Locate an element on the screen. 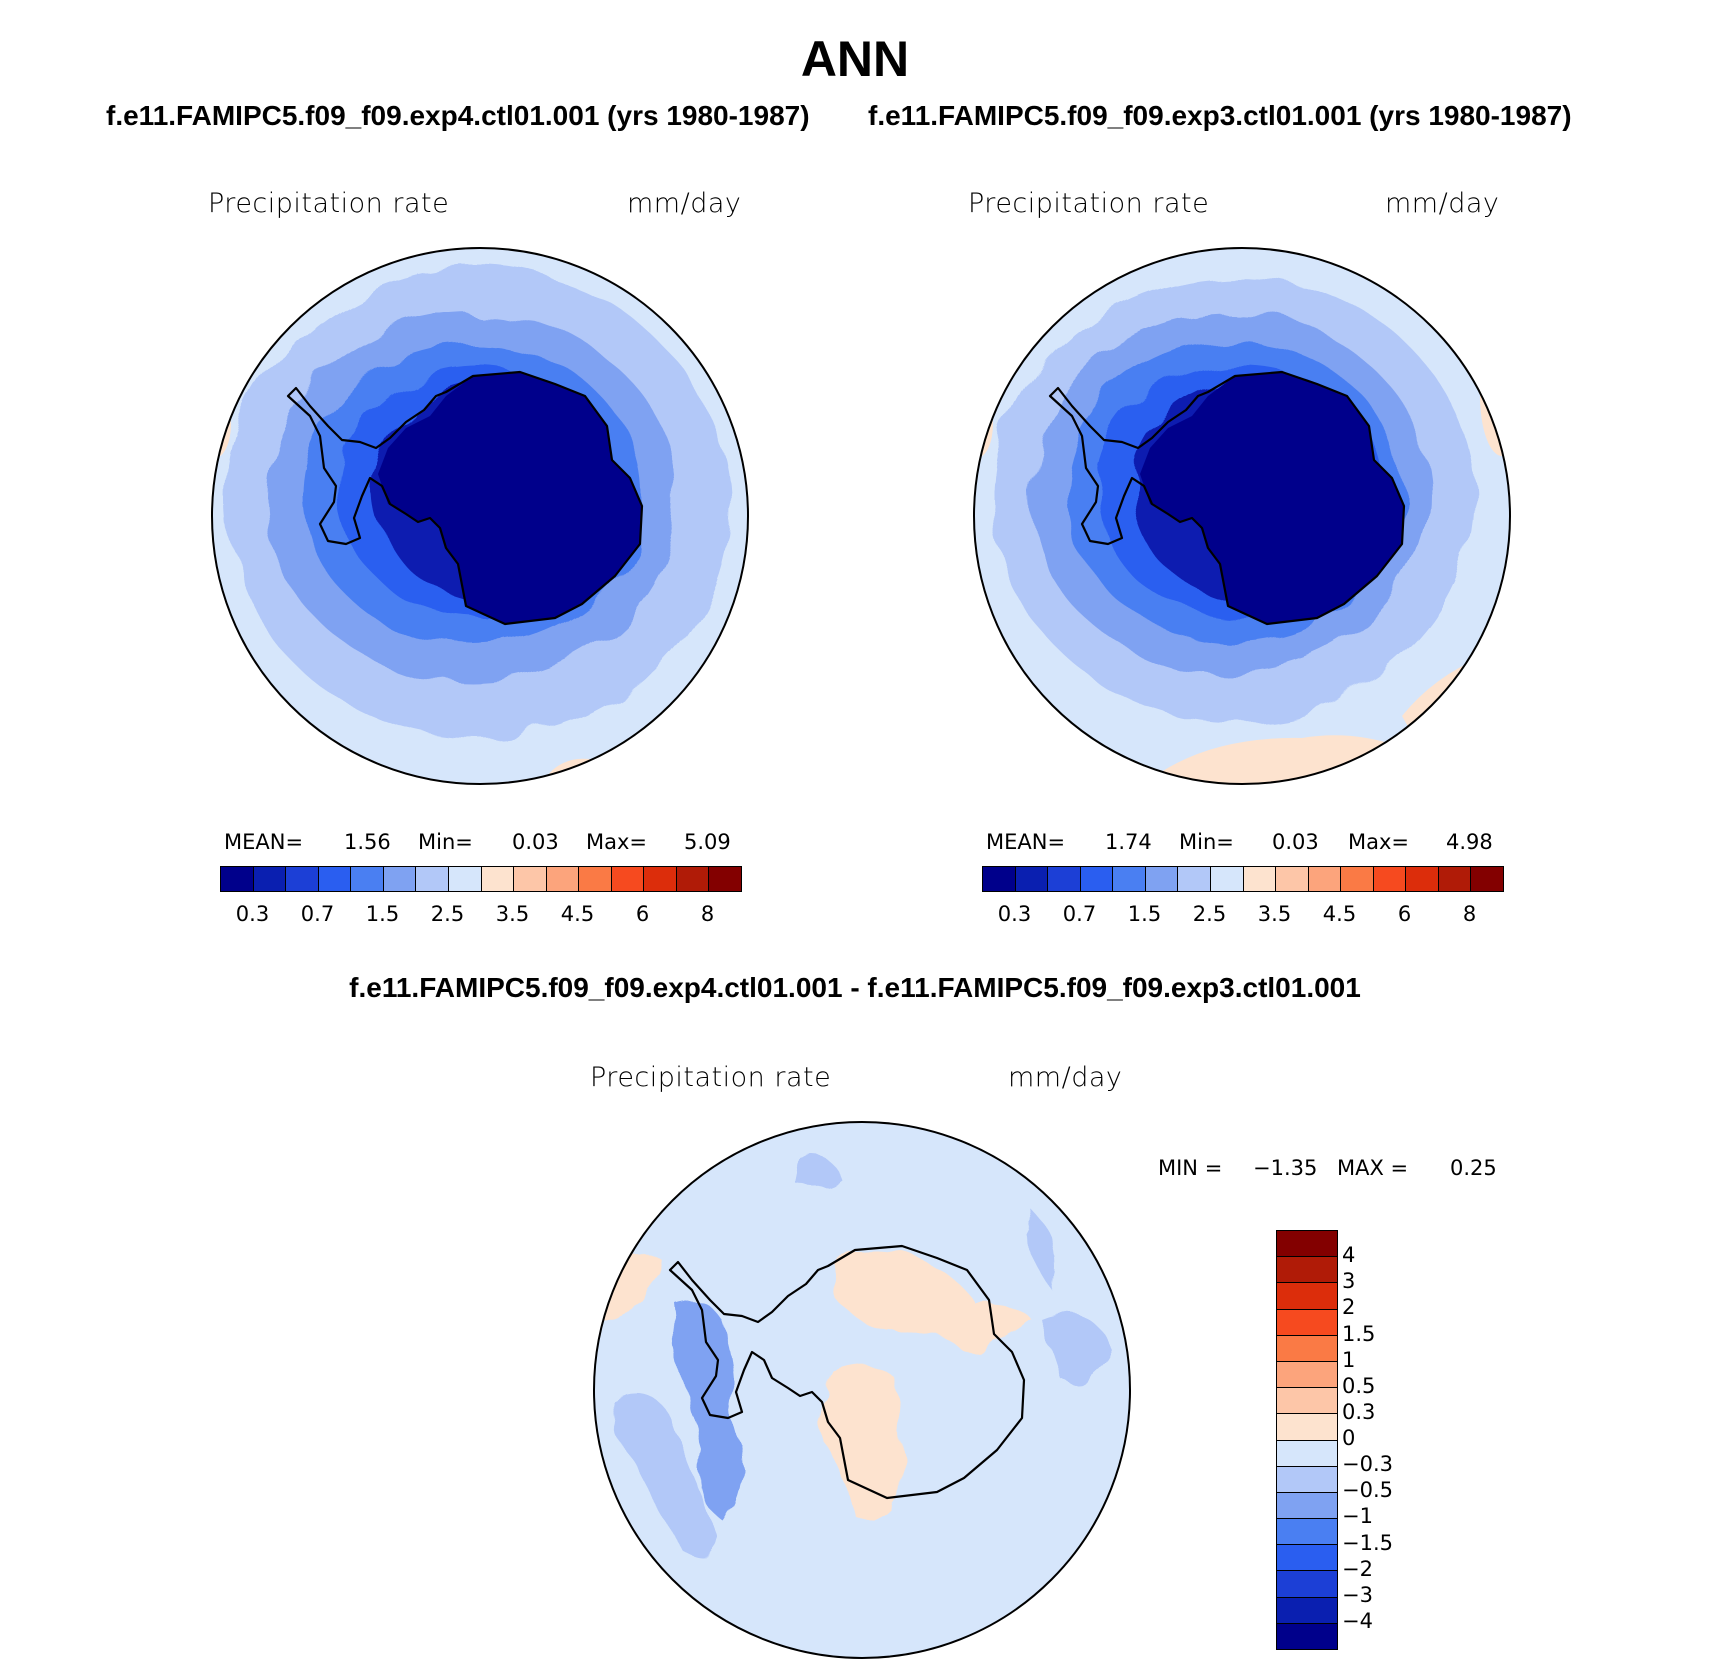 This screenshot has height=1660, width=1710. main-title: ANN is located at coordinates (855, 59).